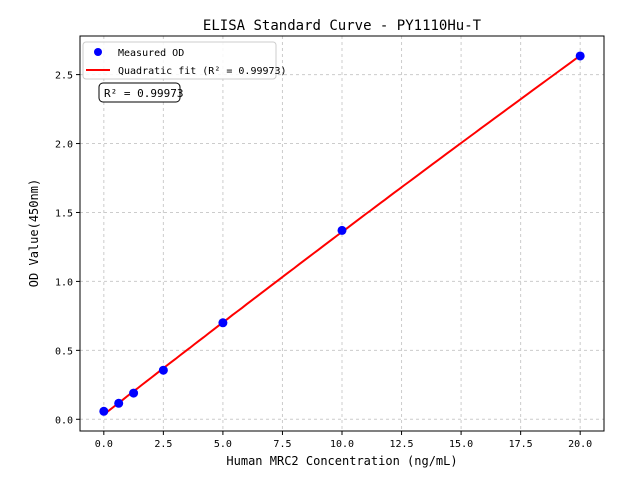  Describe the element at coordinates (98, 52) in the screenshot. I see `legend-marker-measured` at that location.